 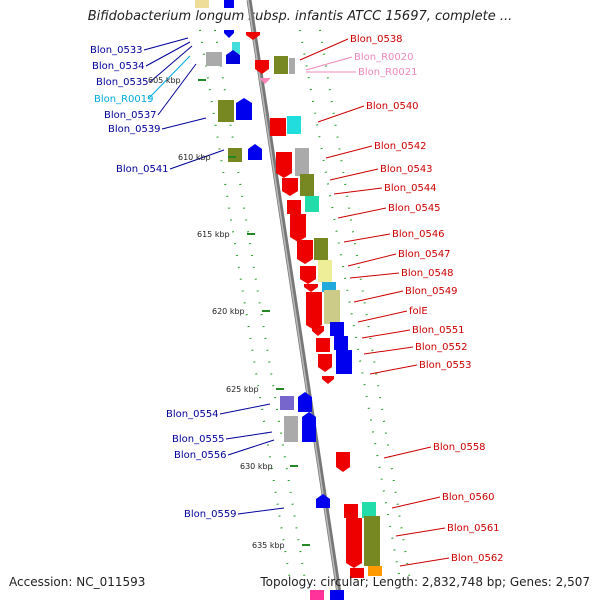 I want to click on gene-label: Blon_R0020, so click(x=384, y=57).